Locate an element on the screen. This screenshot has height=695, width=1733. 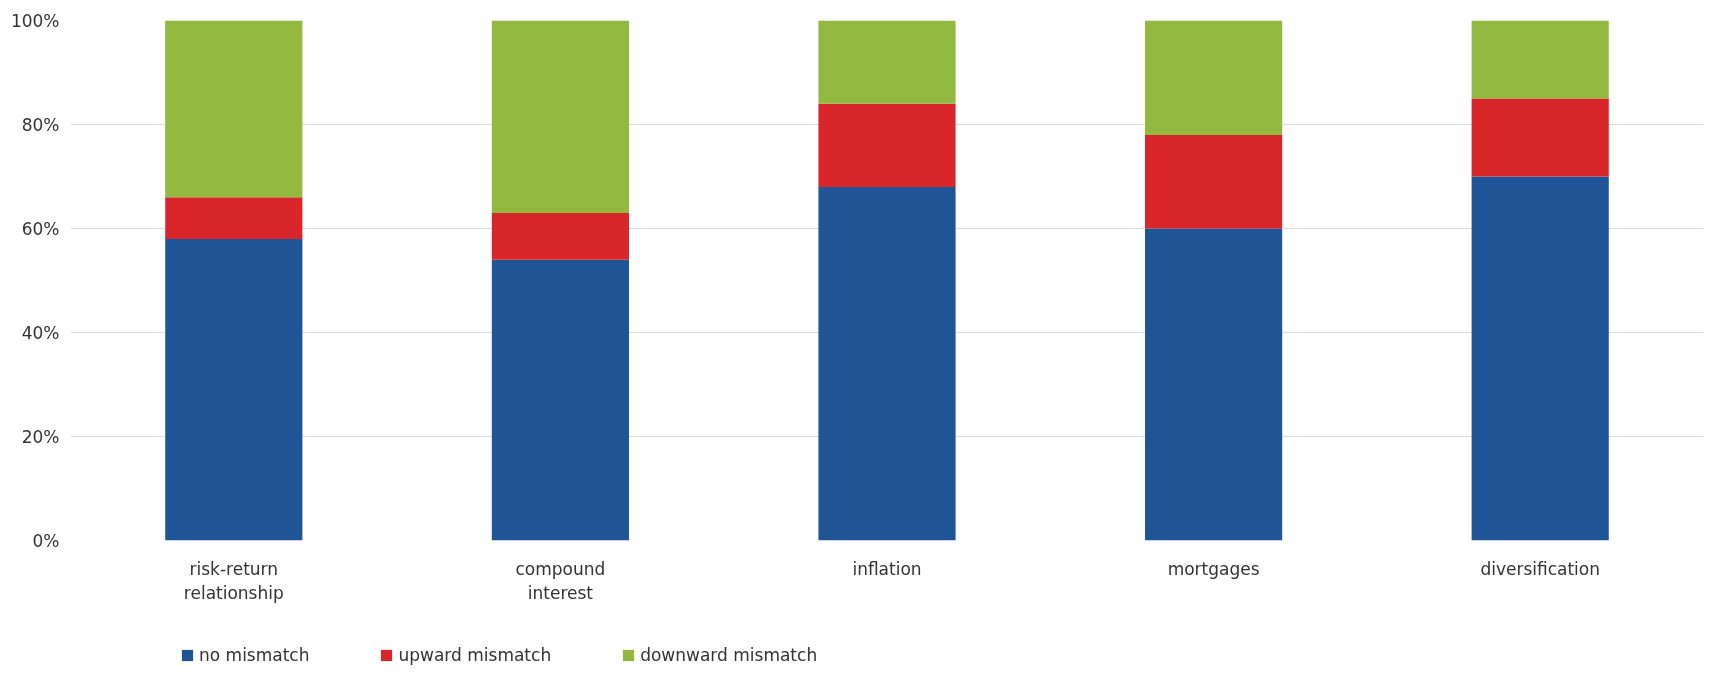
legend-label: no mismatch is located at coordinates (254, 655).